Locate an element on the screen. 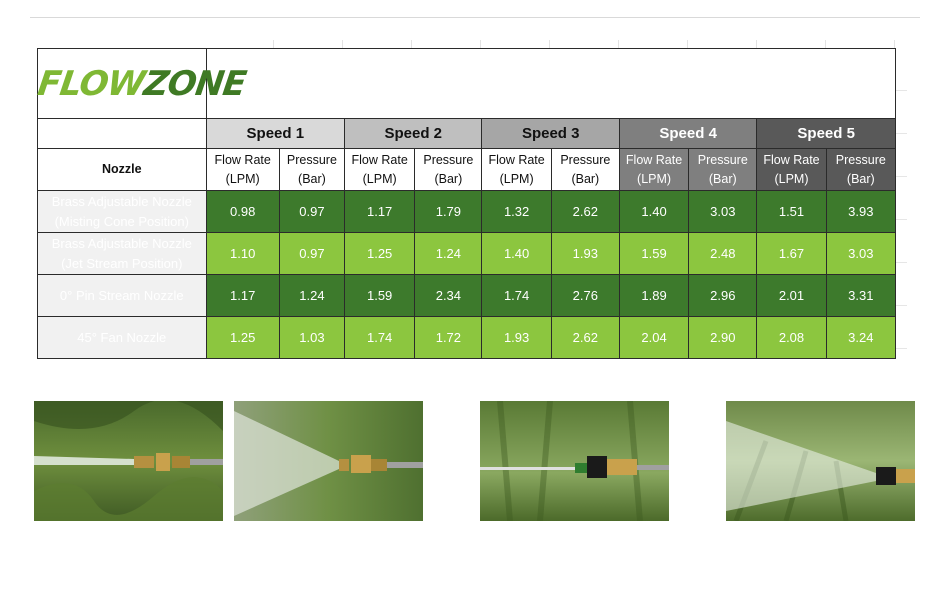 The height and width of the screenshot is (594, 950). speed-corner-cell is located at coordinates (122, 133).